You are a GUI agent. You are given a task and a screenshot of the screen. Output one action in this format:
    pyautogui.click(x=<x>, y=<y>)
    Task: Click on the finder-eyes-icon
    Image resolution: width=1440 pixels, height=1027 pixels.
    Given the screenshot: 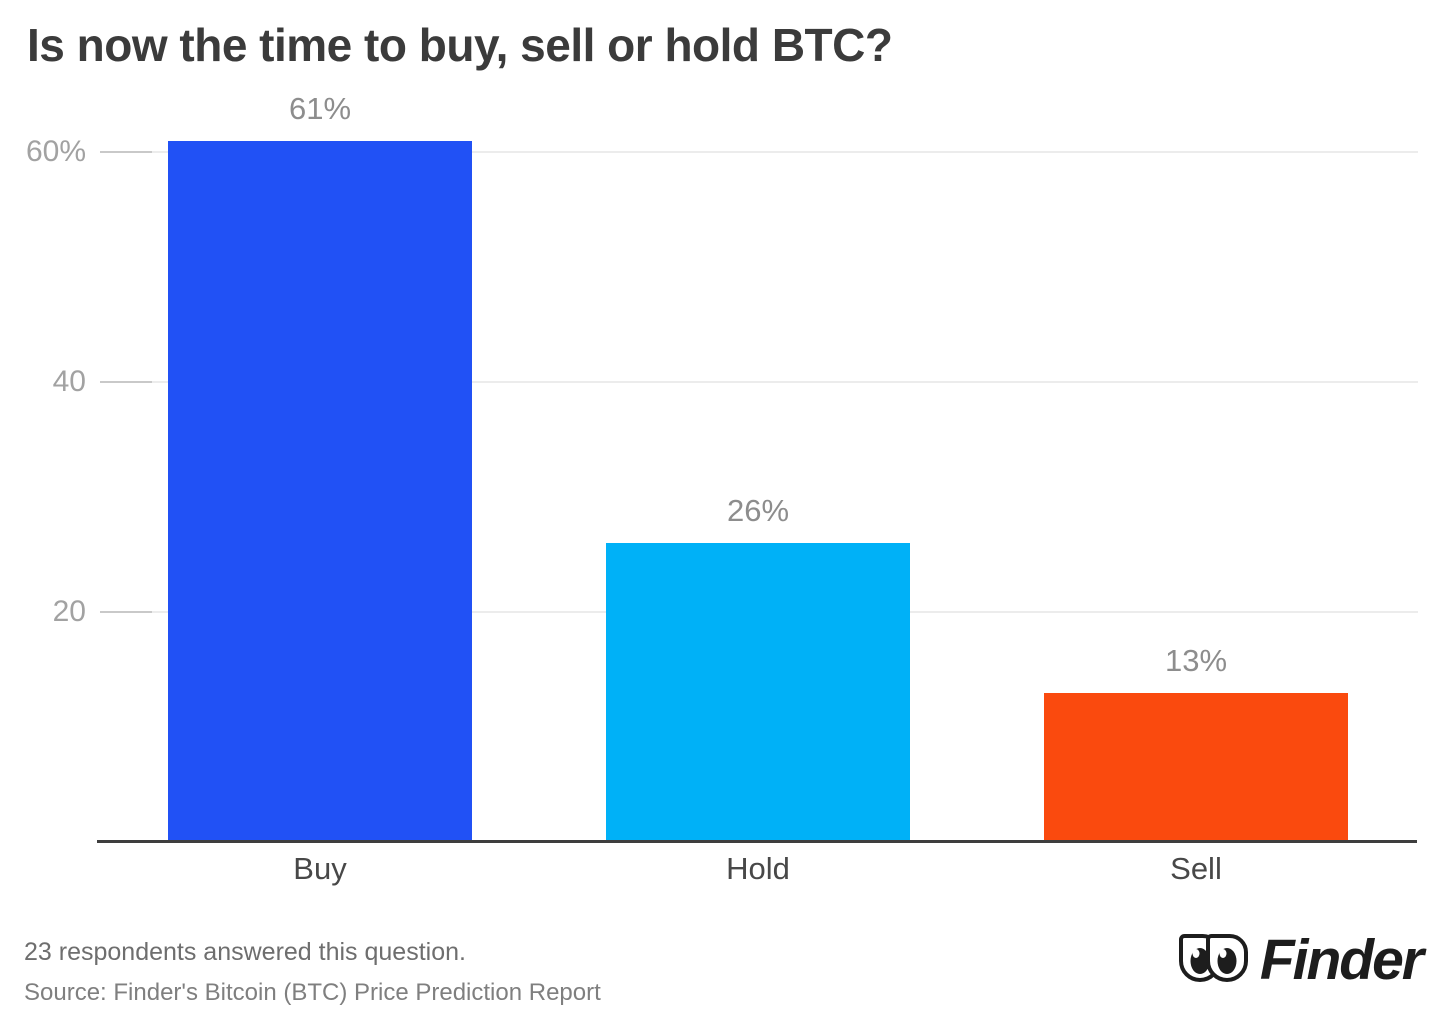 What is the action you would take?
    pyautogui.click(x=1213, y=960)
    